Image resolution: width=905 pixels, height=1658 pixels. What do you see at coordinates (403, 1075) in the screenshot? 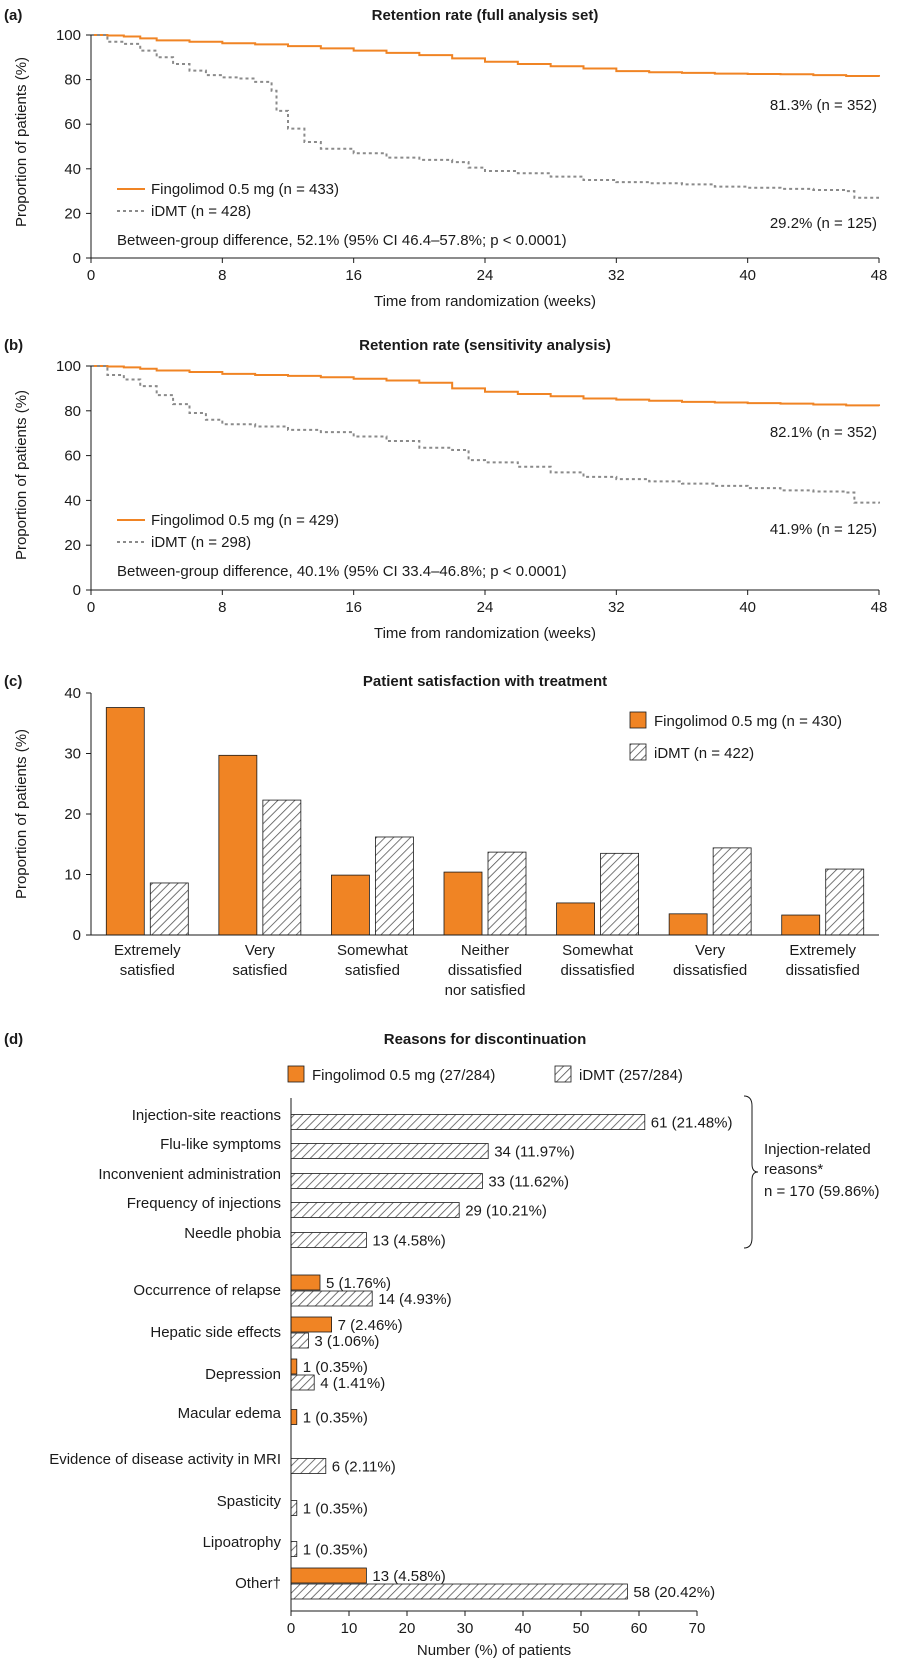
I see `panel-d-legend-fingolimod: Fingolimod 0.5 mg (27/284)` at bounding box center [403, 1075].